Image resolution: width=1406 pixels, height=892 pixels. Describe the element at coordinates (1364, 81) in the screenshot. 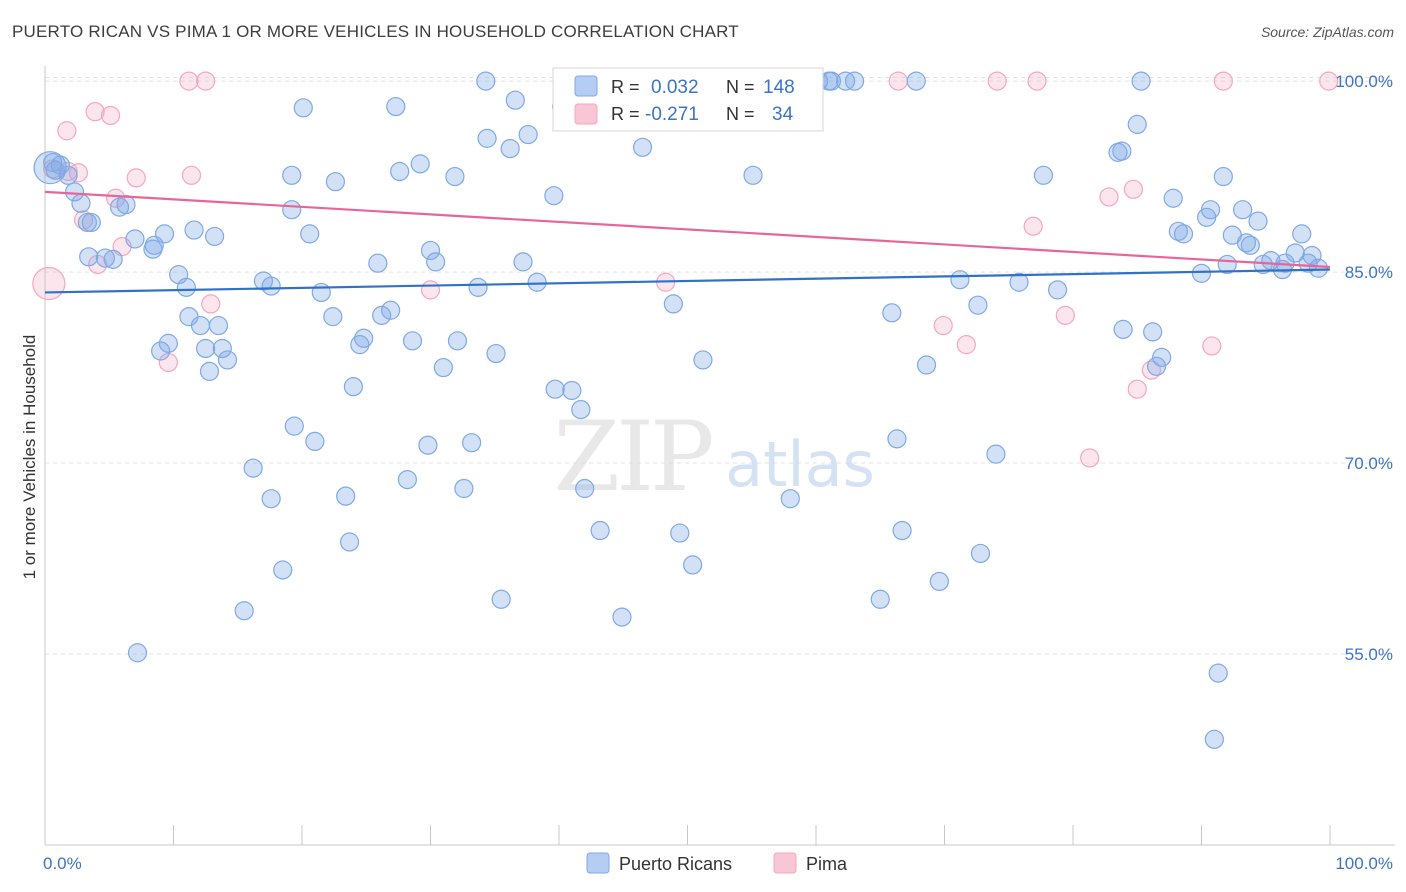

I see `y-tick-label: 100.0%` at that location.